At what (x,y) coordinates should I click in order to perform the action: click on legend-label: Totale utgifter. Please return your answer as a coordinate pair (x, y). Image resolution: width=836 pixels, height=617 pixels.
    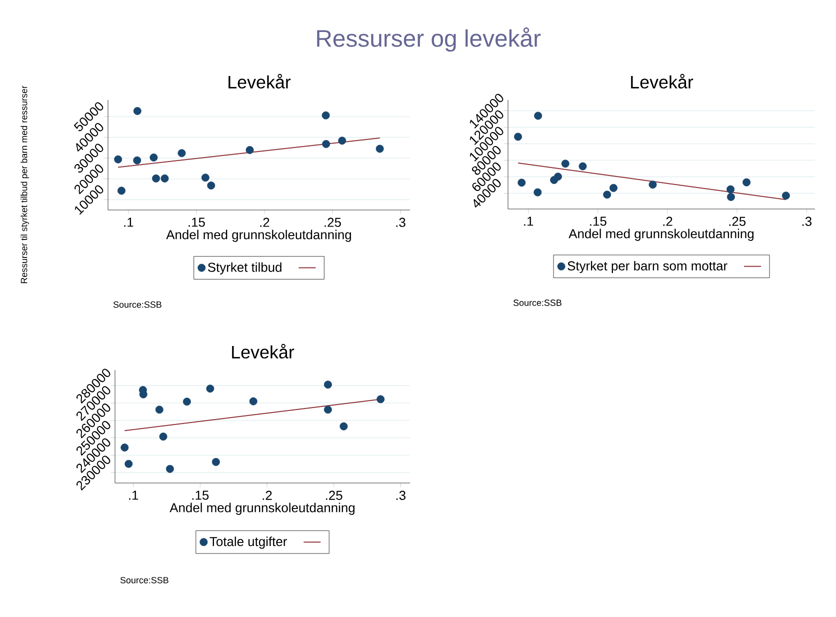
    Looking at the image, I should click on (248, 542).